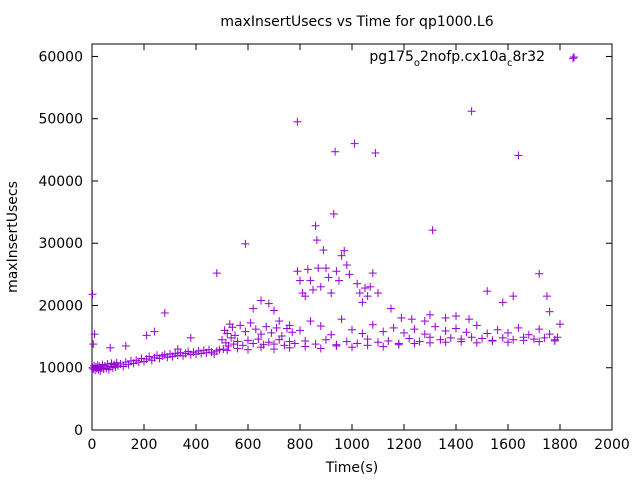 The width and height of the screenshot is (640, 480). Describe the element at coordinates (92, 445) in the screenshot. I see `x-tick-label: 0` at that location.